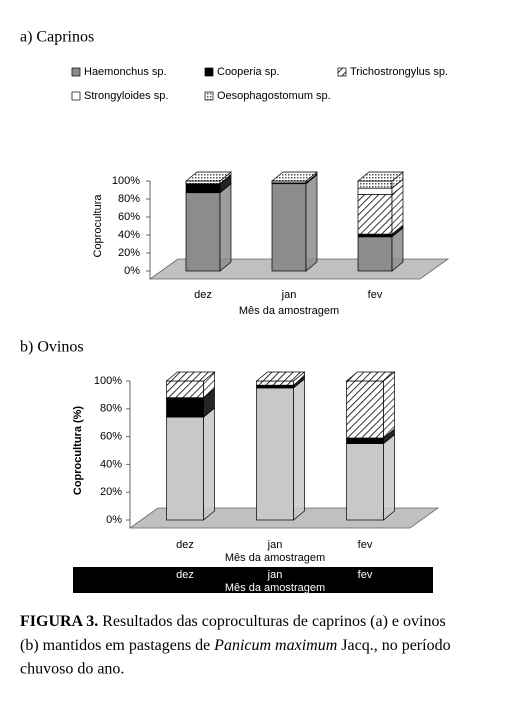 The width and height of the screenshot is (527, 715). I want to click on y-axis-label: Coprocultura, so click(98, 226).